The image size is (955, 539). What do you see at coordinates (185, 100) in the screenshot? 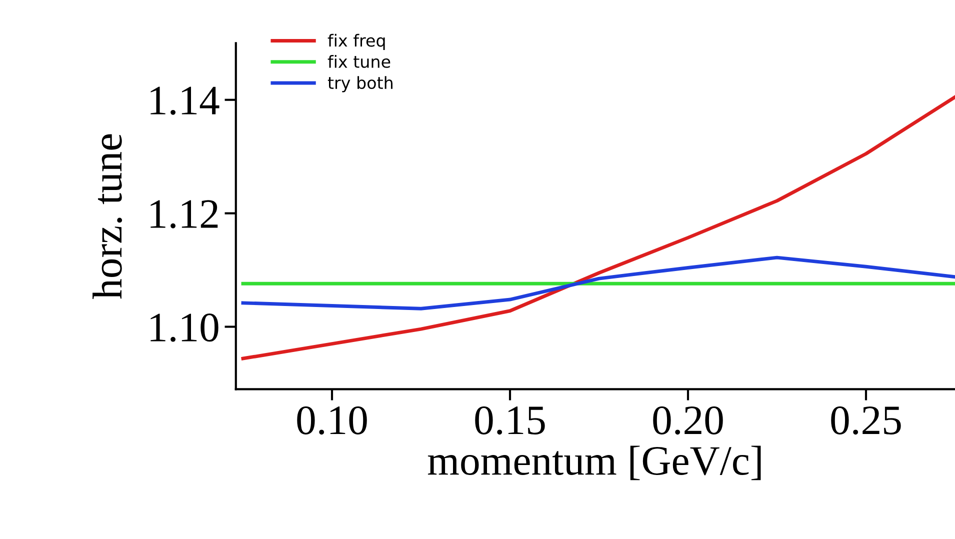
I see `y-tick-label: 1.14` at bounding box center [185, 100].